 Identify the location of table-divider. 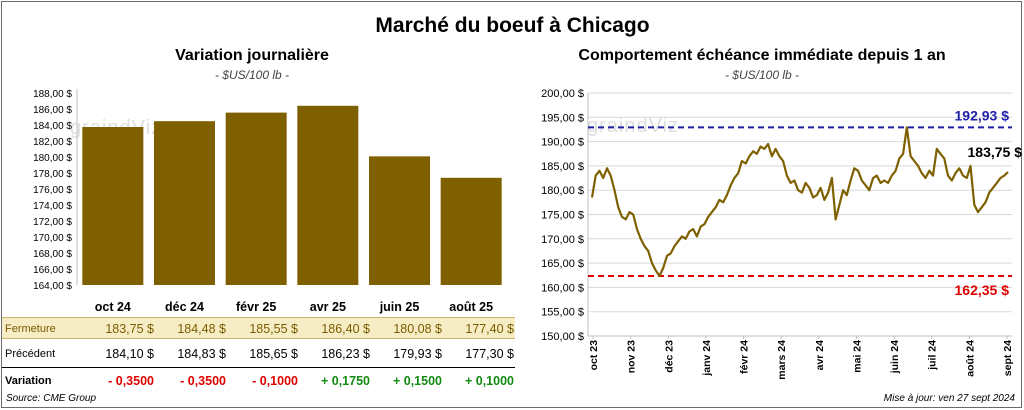
(258, 367).